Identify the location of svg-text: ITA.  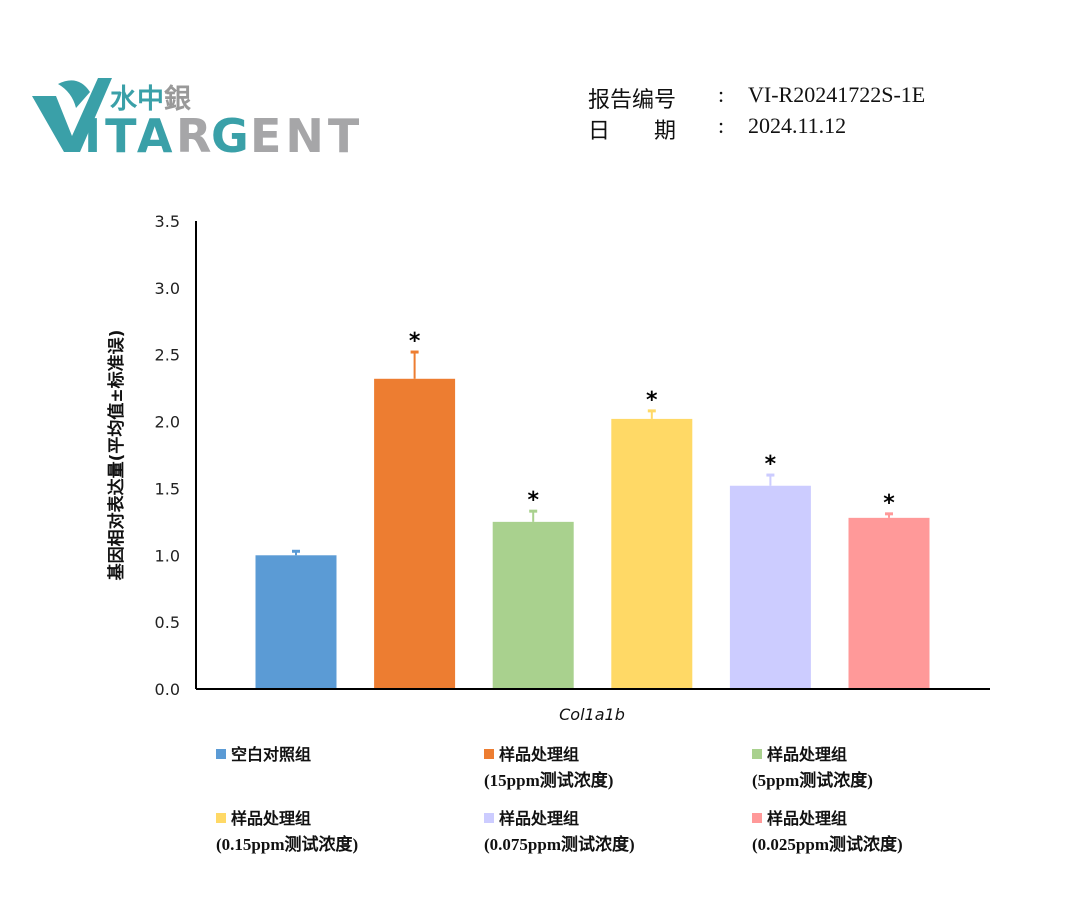
(130, 133).